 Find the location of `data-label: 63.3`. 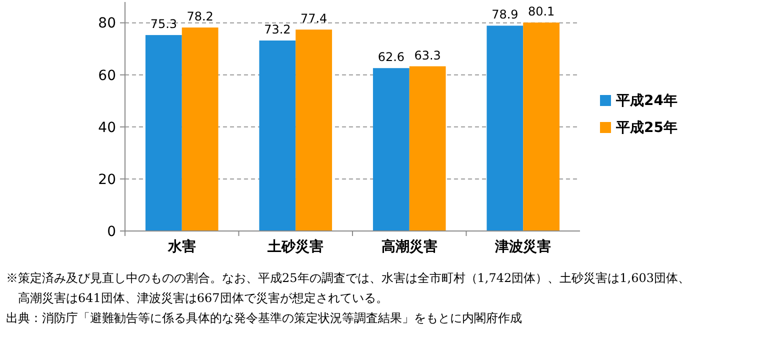

data-label: 63.3 is located at coordinates (427, 55).